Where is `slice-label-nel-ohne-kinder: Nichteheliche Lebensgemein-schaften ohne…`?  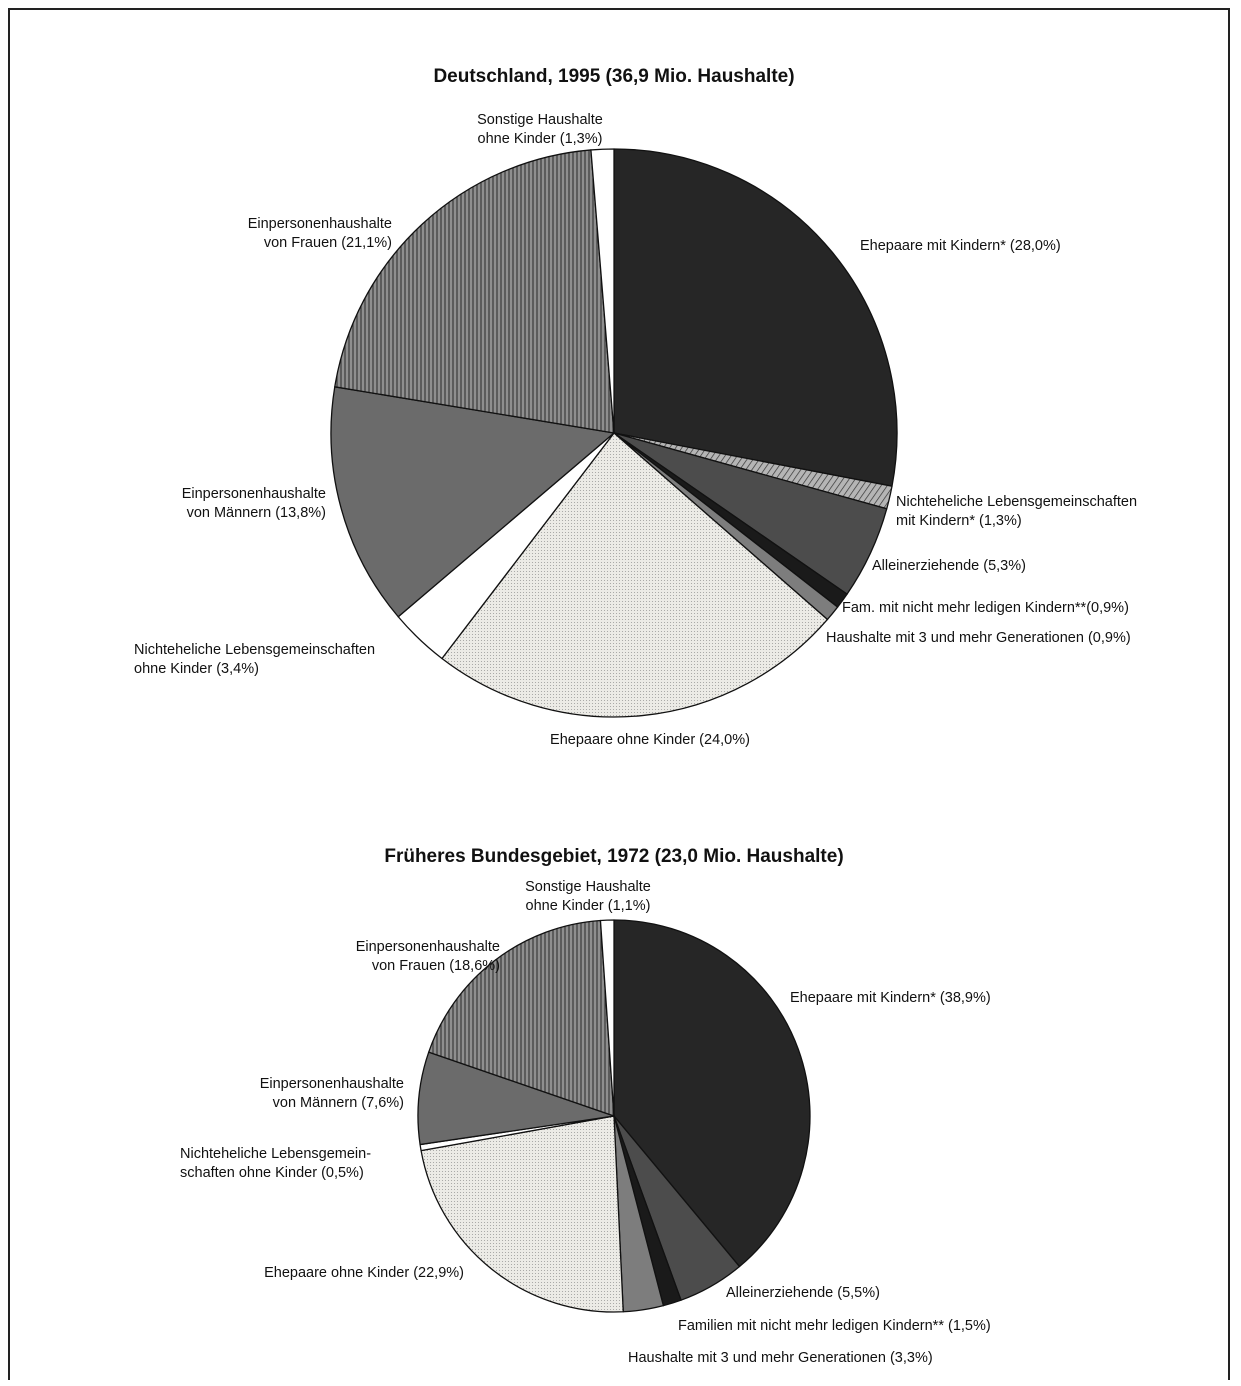 slice-label-nel-ohne-kinder: Nichteheliche Lebensgemein-schaften ohne… is located at coordinates (275, 1163).